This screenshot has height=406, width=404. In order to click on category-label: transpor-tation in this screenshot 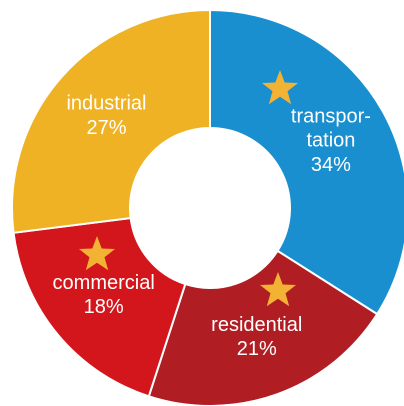, I will do `click(331, 129)`.